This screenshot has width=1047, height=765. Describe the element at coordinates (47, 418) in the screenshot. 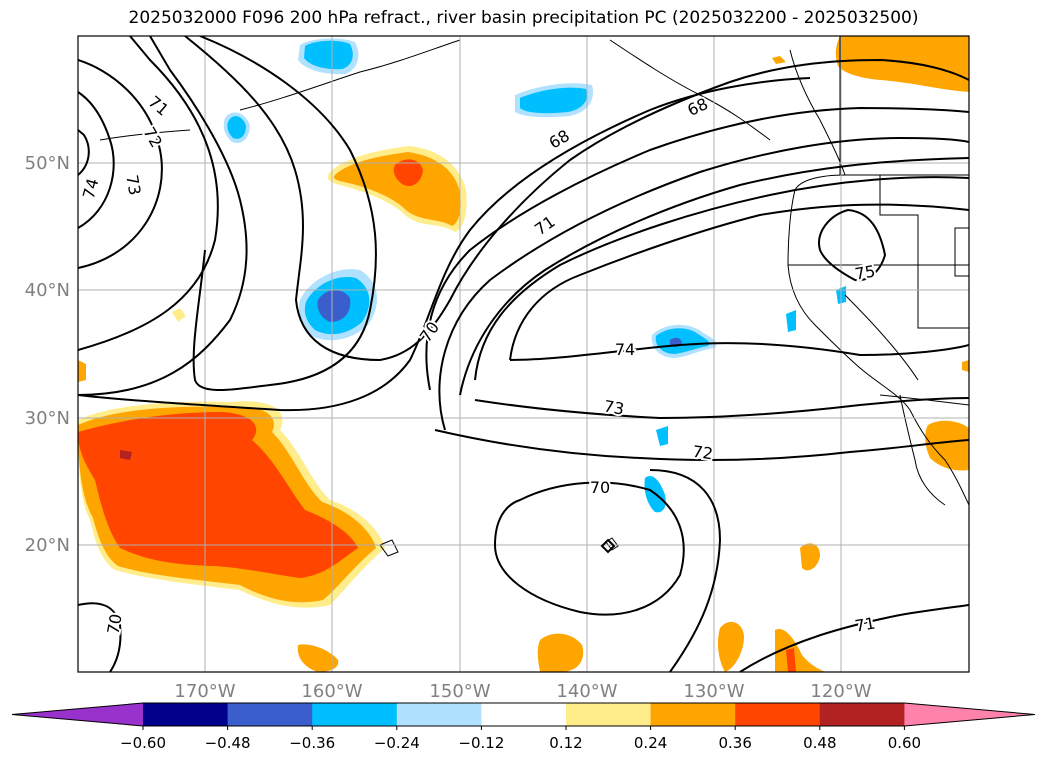

I see `lat-label: 30°N` at that location.